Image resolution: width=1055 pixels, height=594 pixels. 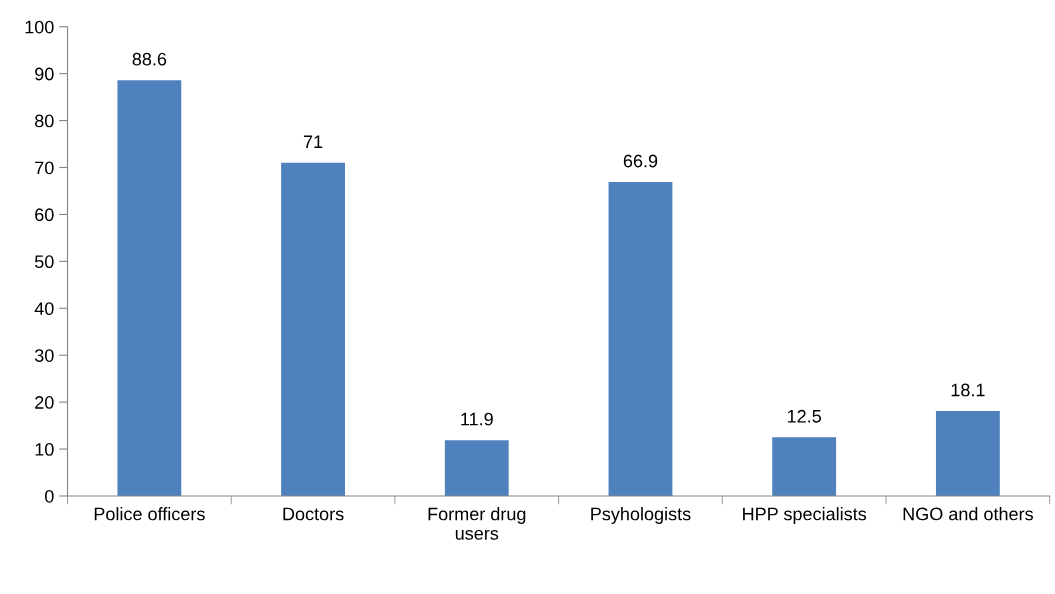 What do you see at coordinates (44, 449) in the screenshot?
I see `y-tick-label: 10` at bounding box center [44, 449].